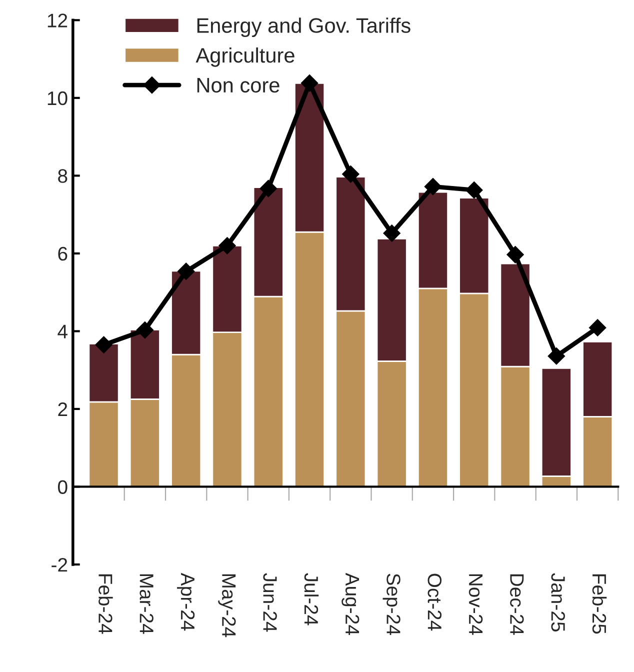 Image resolution: width=634 pixels, height=672 pixels. What do you see at coordinates (105, 604) in the screenshot?
I see `x-tick-label: Feb-24` at bounding box center [105, 604].